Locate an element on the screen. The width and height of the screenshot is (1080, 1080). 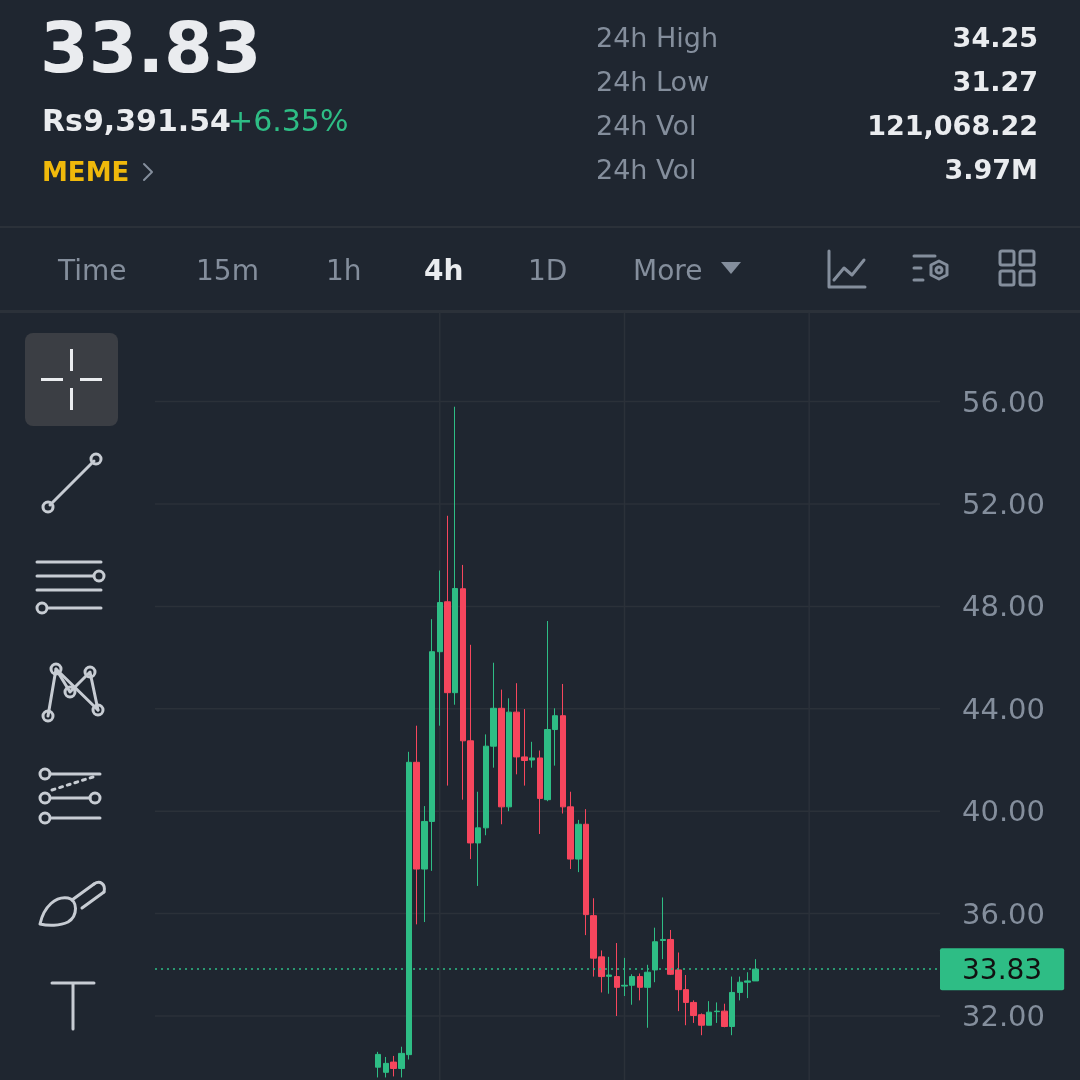
text: 1D is located at coordinates (548, 271).